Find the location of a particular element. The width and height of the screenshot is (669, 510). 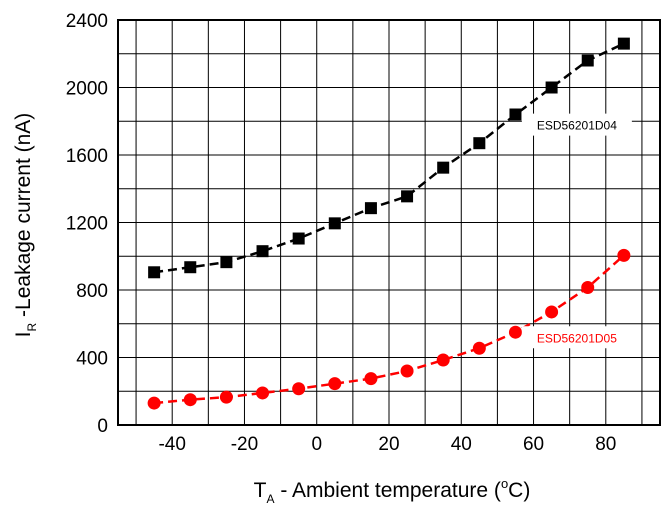

y-axis-label: IR -Leakage current (nA) is located at coordinates (25, 225).